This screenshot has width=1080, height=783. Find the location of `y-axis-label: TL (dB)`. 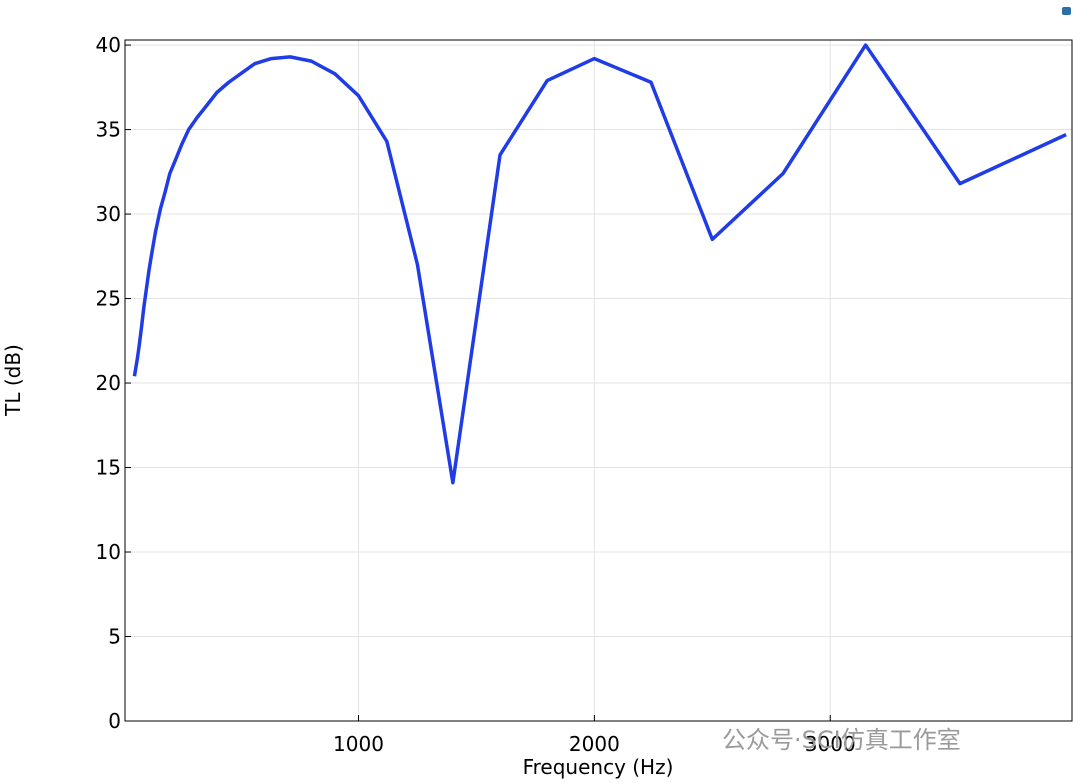

y-axis-label: TL (dB) is located at coordinates (13, 380).